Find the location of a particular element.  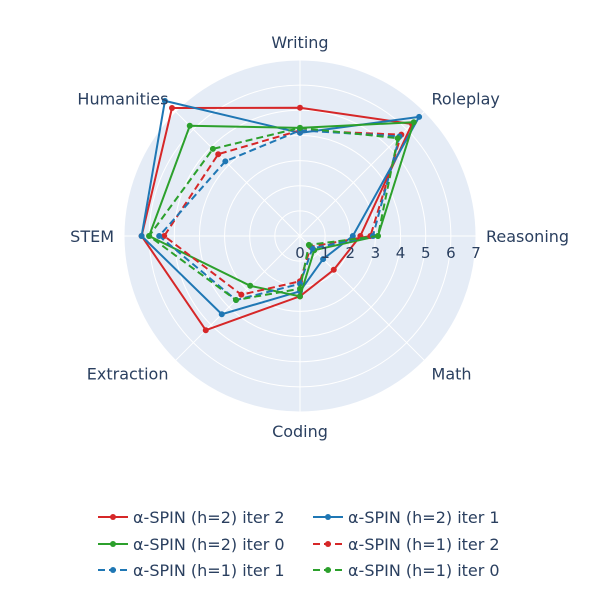

legend-label: α-SPIN (h=2) iter 0 is located at coordinates (209, 544).